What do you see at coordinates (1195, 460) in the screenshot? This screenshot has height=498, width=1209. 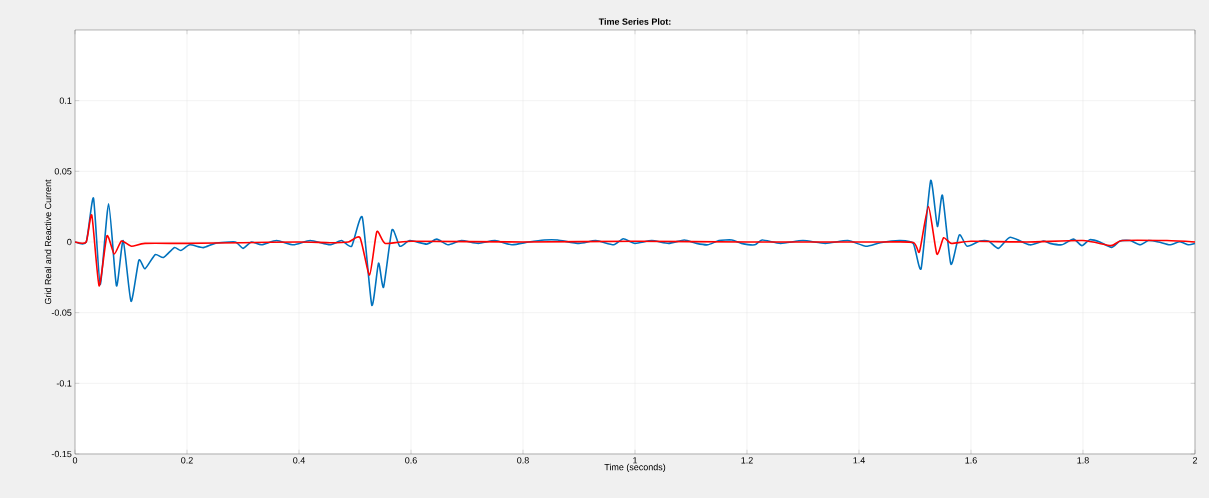 I see `x-tick-label: 2` at bounding box center [1195, 460].